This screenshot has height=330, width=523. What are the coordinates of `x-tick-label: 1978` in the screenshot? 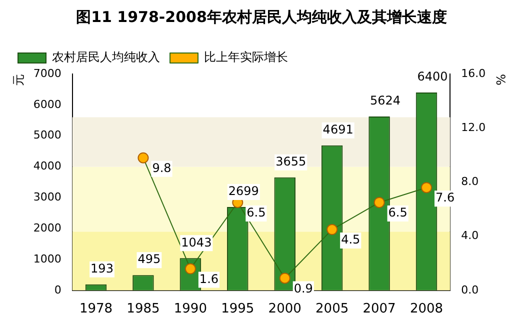 It's located at (96, 309).